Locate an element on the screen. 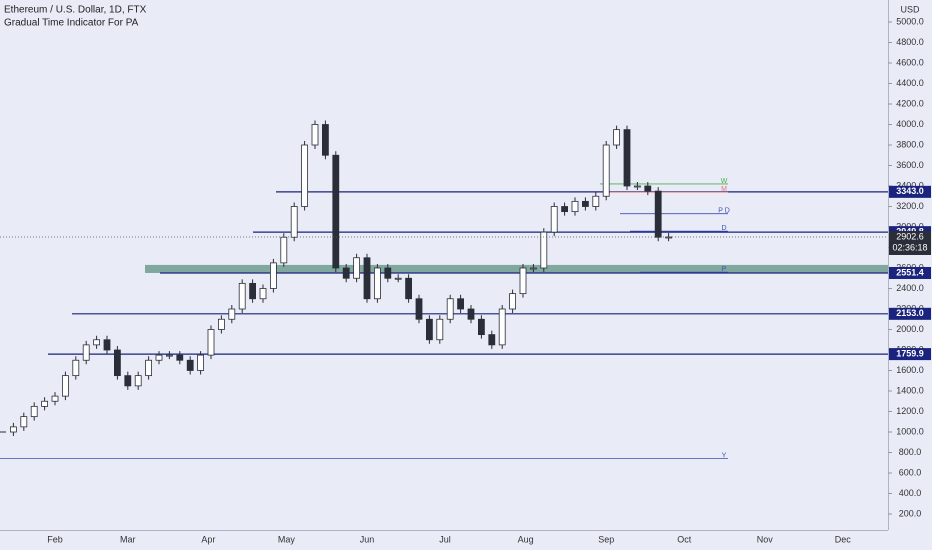  x-tick-label: Nov is located at coordinates (765, 539).